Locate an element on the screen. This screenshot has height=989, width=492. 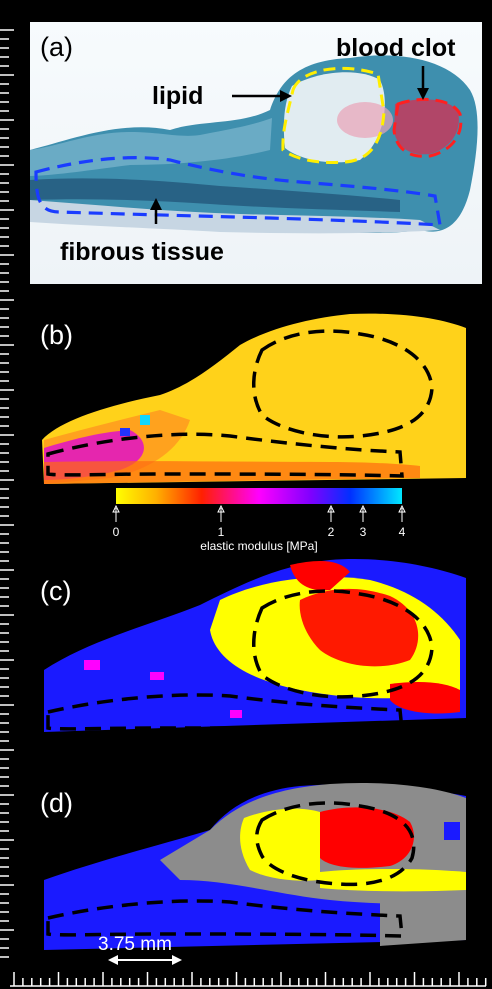
colorbar-tick-label: 2 is located at coordinates (331, 532).